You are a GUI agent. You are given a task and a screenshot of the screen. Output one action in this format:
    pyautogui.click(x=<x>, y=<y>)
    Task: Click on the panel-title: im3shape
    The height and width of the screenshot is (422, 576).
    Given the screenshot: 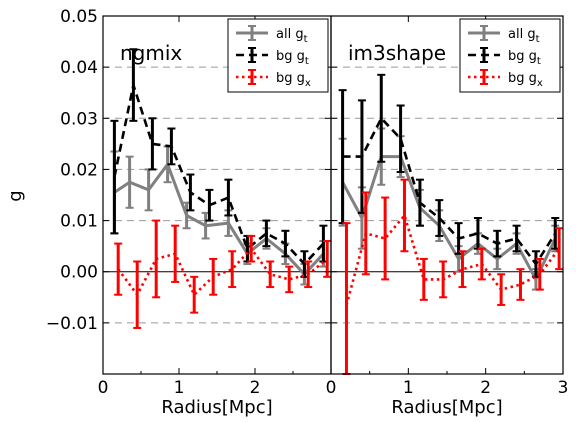 What is the action you would take?
    pyautogui.click(x=397, y=53)
    